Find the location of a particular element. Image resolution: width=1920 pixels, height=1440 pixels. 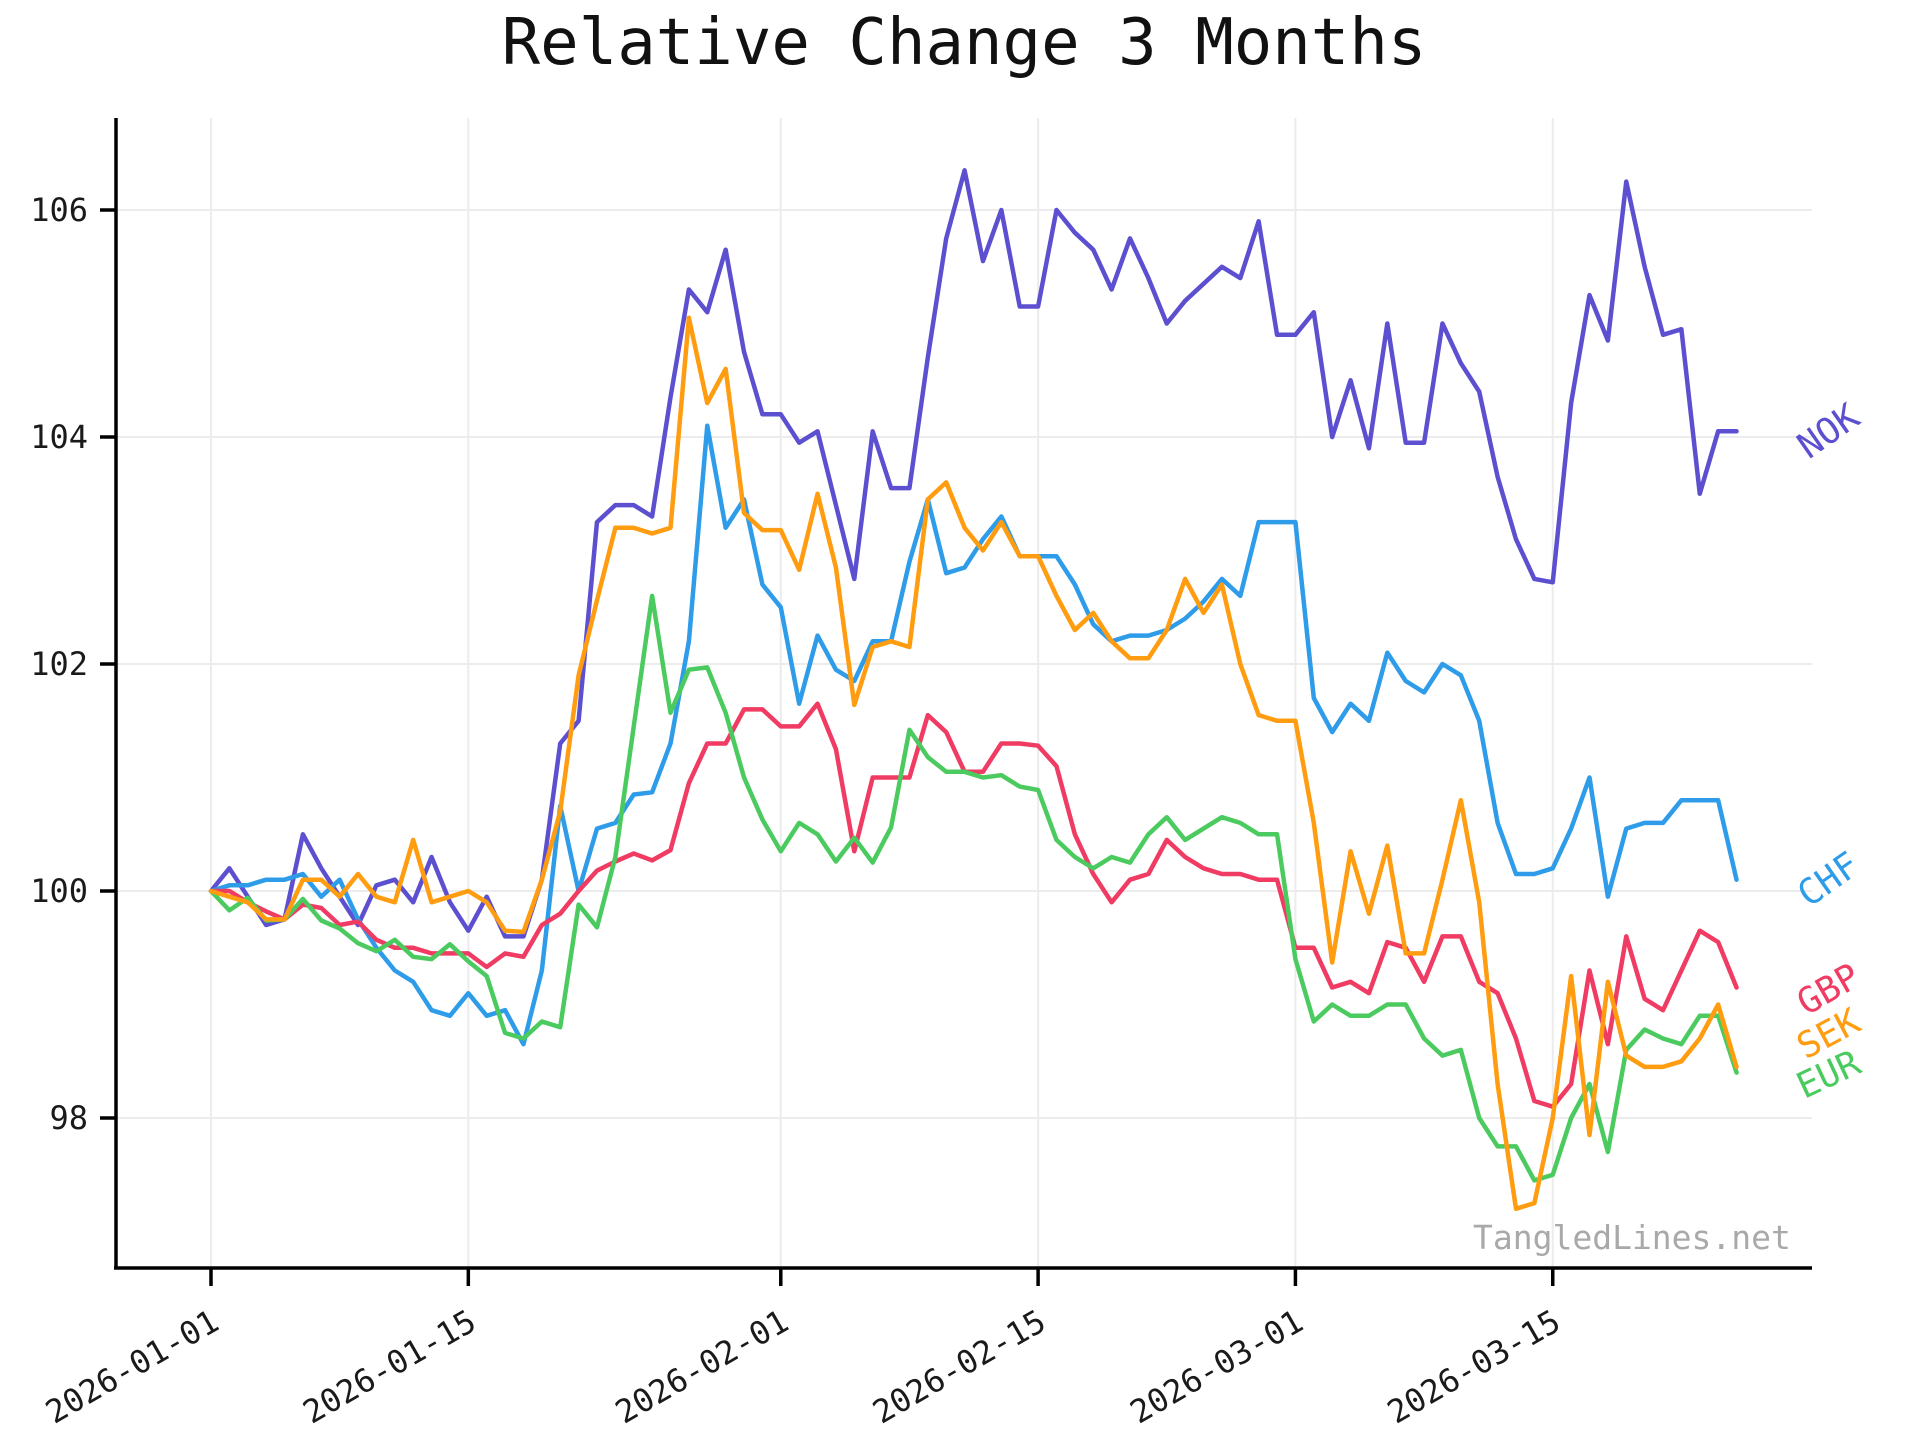

x-tick-label: 2026-03-01 is located at coordinates (1217, 1366).